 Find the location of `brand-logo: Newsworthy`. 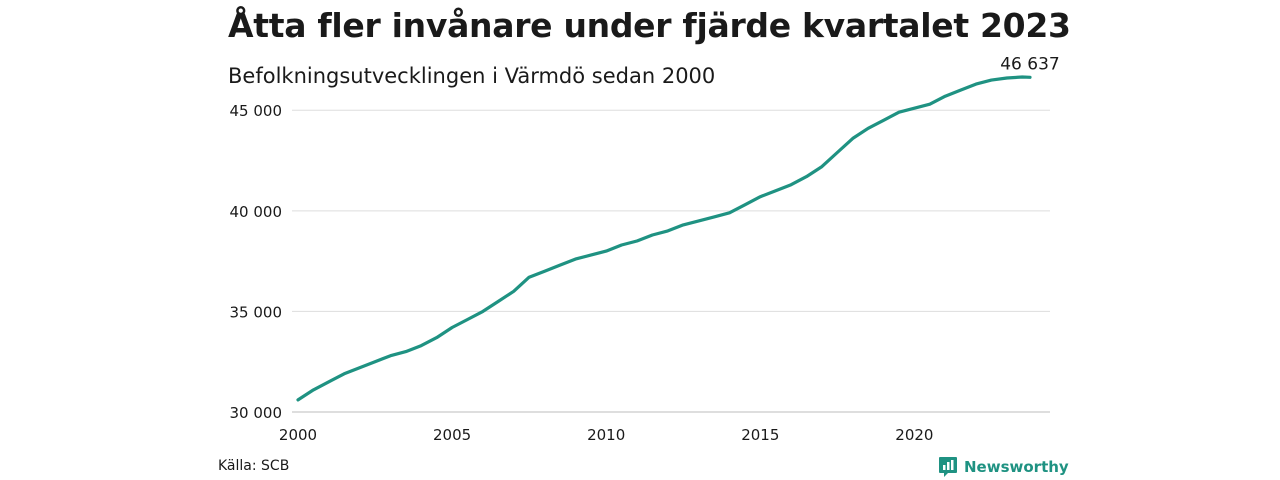

brand-logo: Newsworthy is located at coordinates (1003, 467).